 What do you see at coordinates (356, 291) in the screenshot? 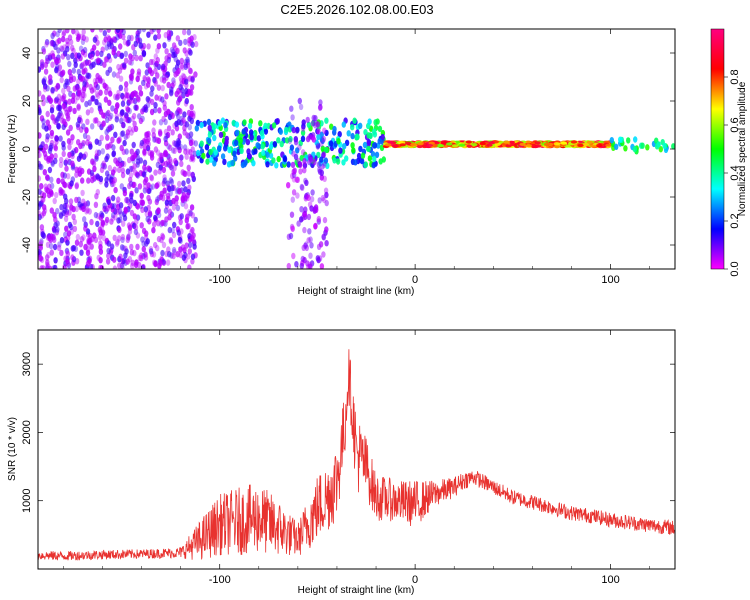
I see `spectrogram-x-axis-label: Height of straight line (km)` at bounding box center [356, 291].